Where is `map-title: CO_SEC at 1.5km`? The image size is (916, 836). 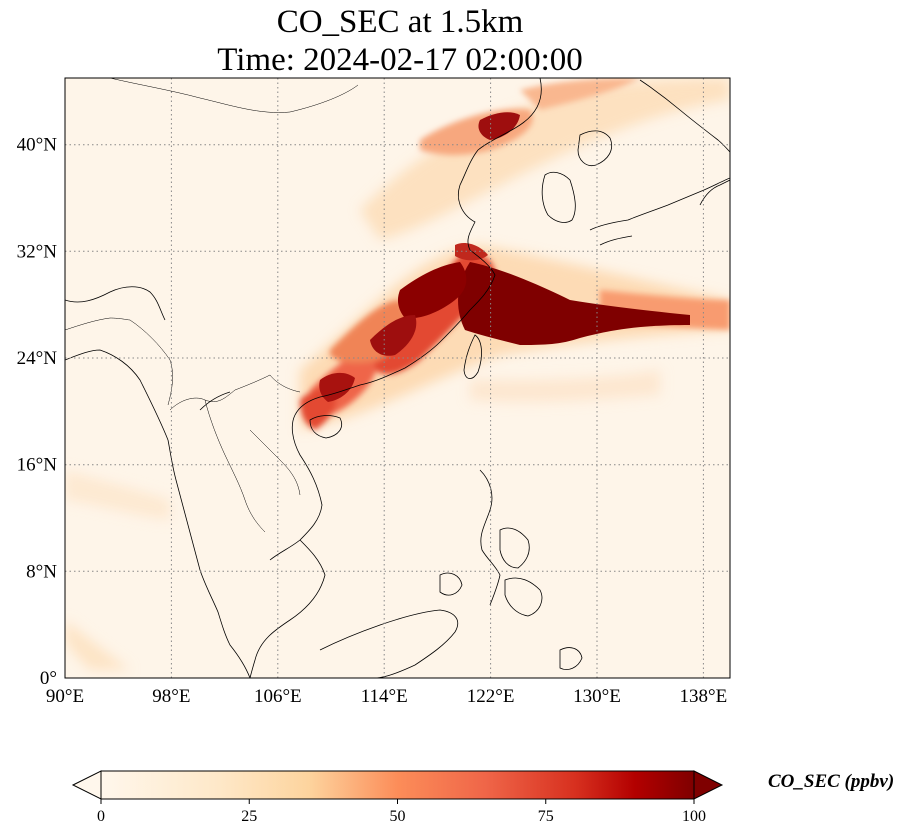 map-title: CO_SEC at 1.5km is located at coordinates (400, 22).